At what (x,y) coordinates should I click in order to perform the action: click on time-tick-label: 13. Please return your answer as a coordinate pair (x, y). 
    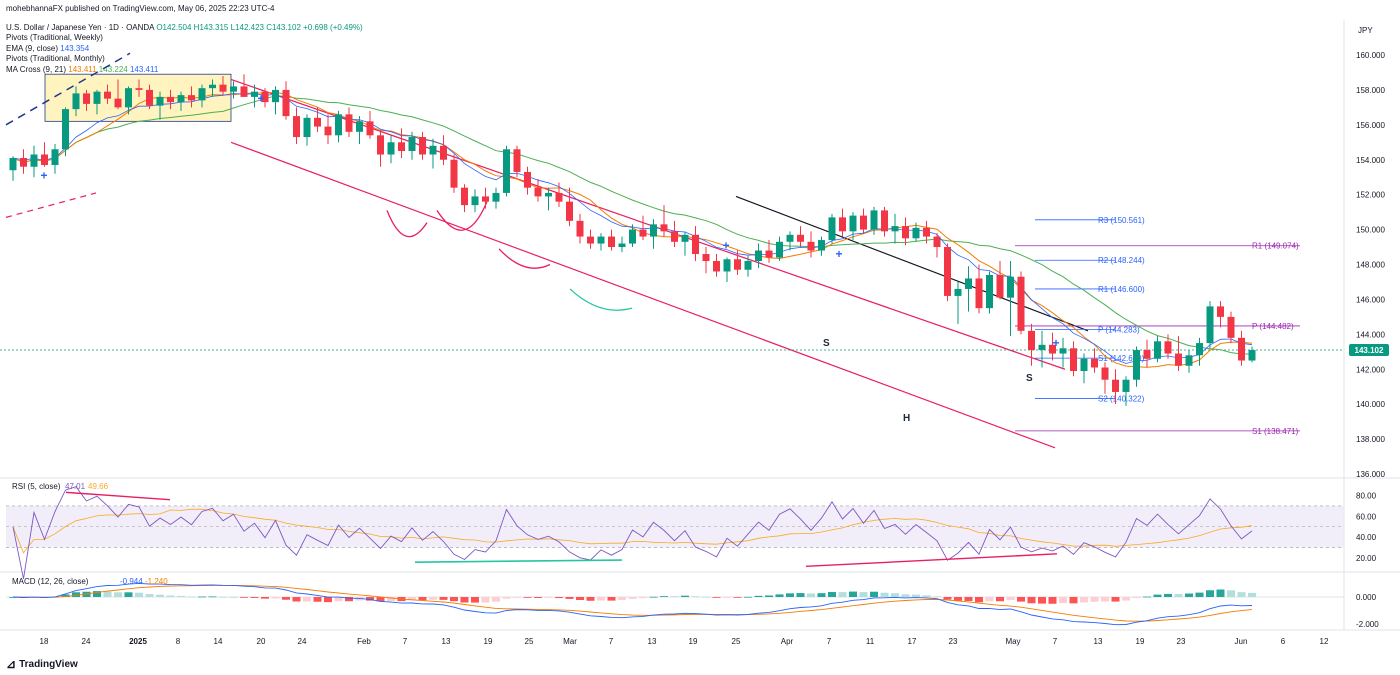
    Looking at the image, I should click on (652, 641).